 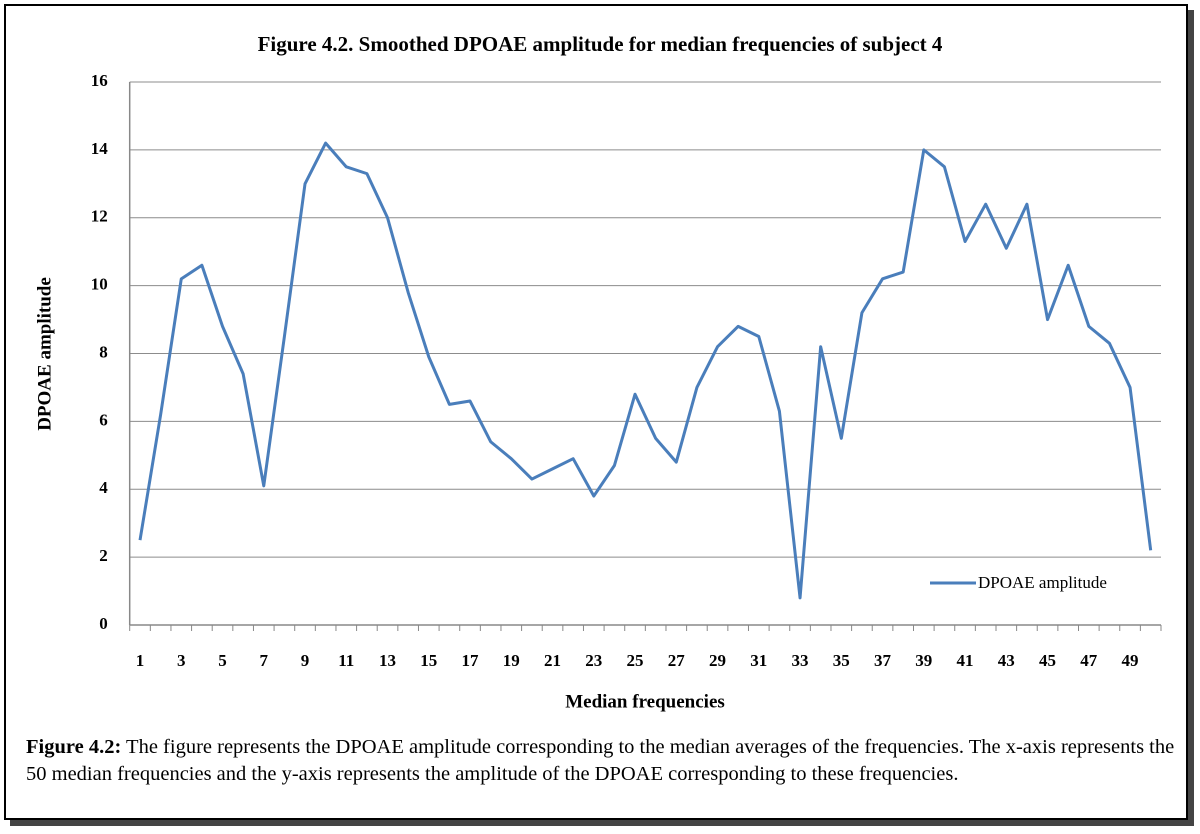 What do you see at coordinates (103, 487) in the screenshot?
I see `y-tick-label: 4` at bounding box center [103, 487].